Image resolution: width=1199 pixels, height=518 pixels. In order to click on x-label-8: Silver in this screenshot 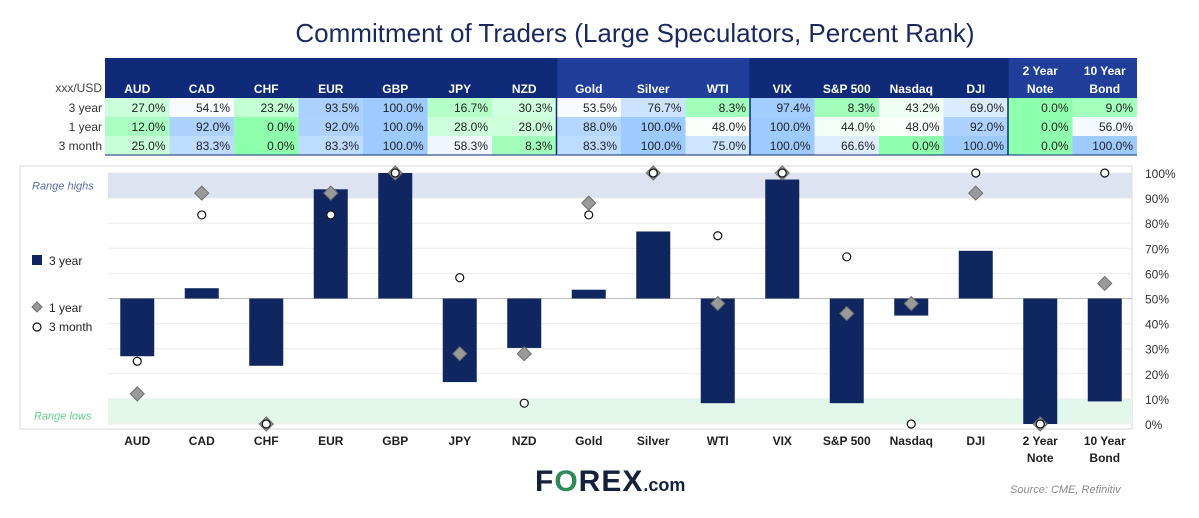, I will do `click(653, 441)`.